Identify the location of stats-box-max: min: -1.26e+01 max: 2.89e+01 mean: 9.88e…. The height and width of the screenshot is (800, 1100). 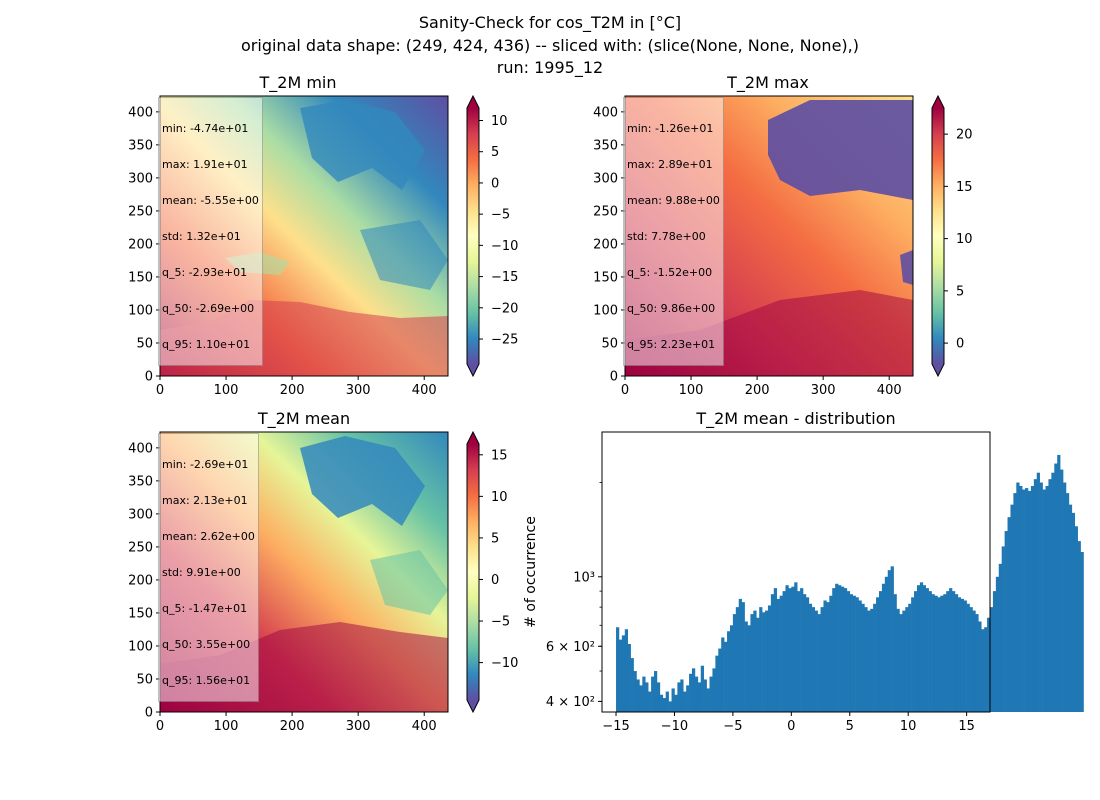
(673, 231).